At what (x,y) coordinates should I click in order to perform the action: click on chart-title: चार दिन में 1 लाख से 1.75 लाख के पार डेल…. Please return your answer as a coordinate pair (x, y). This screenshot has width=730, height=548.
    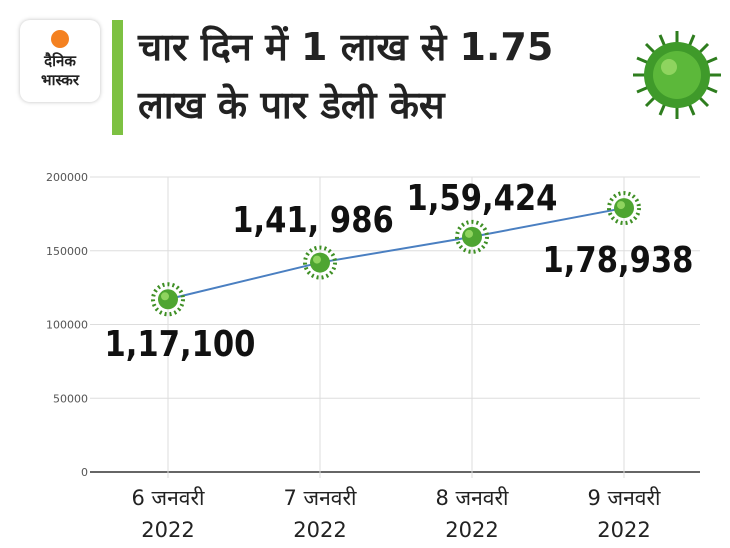
    Looking at the image, I should click on (346, 76).